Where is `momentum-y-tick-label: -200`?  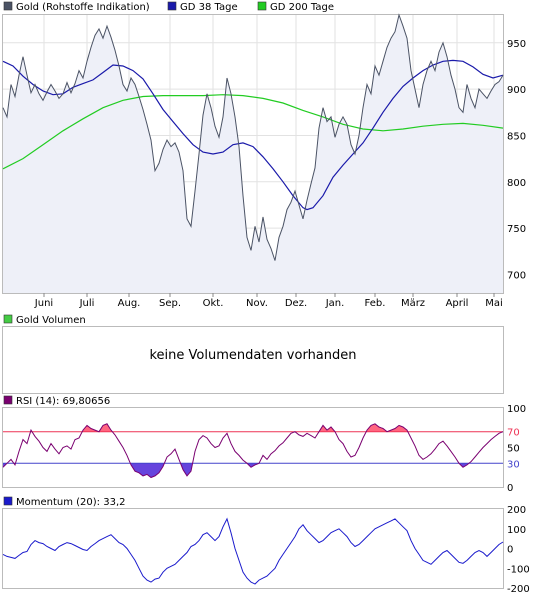
momentum-y-tick-label: -200 is located at coordinates (518, 589).